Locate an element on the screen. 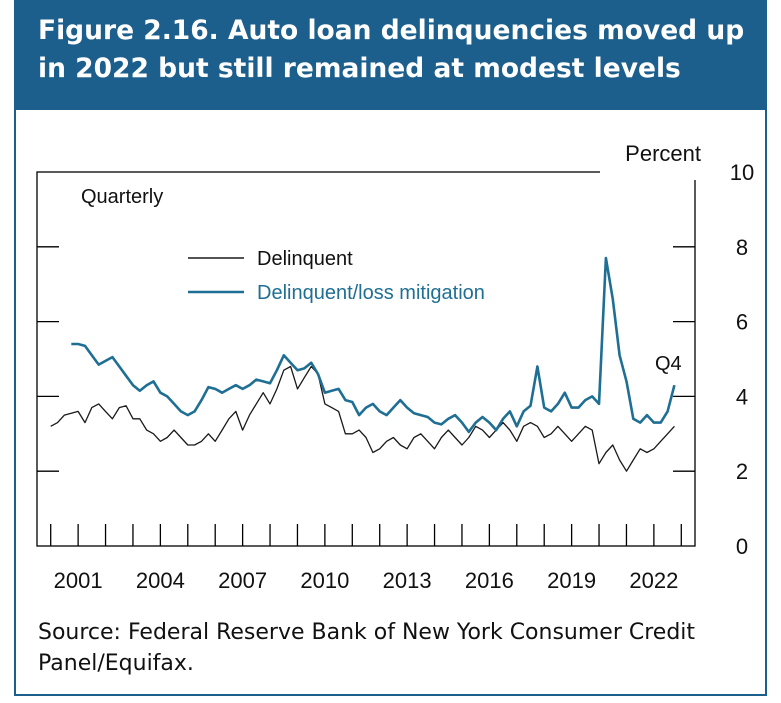 Image resolution: width=781 pixels, height=703 pixels. x-tick-label-2019: 2019 is located at coordinates (571, 580).